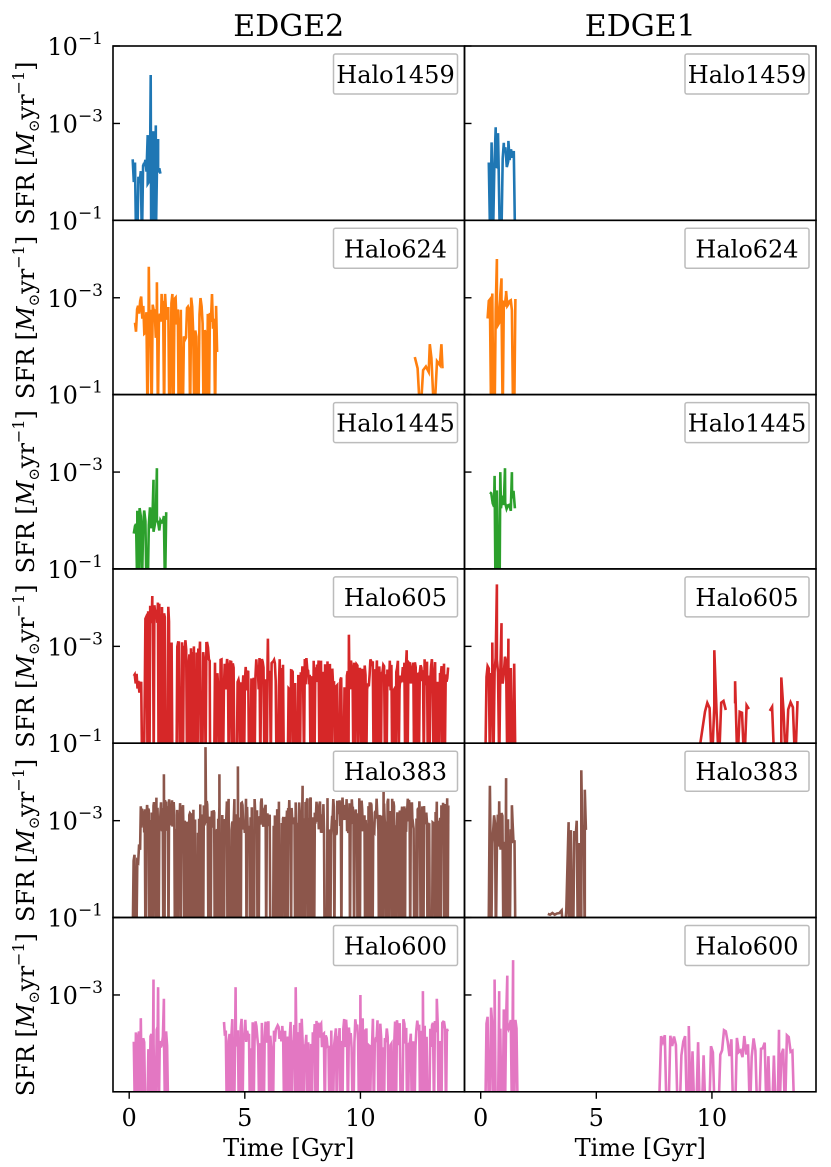 The image size is (831, 1167). I want to click on sfr-series-halo624-edge1, so click(501, 326).